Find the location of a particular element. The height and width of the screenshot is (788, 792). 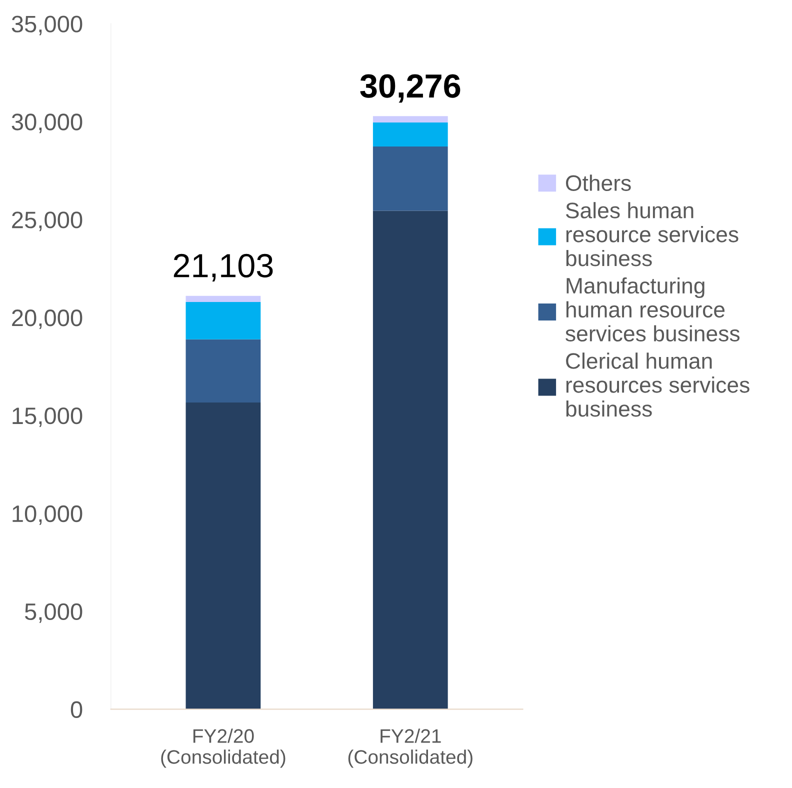

y-tick-label: 30,000 is located at coordinates (47, 124).